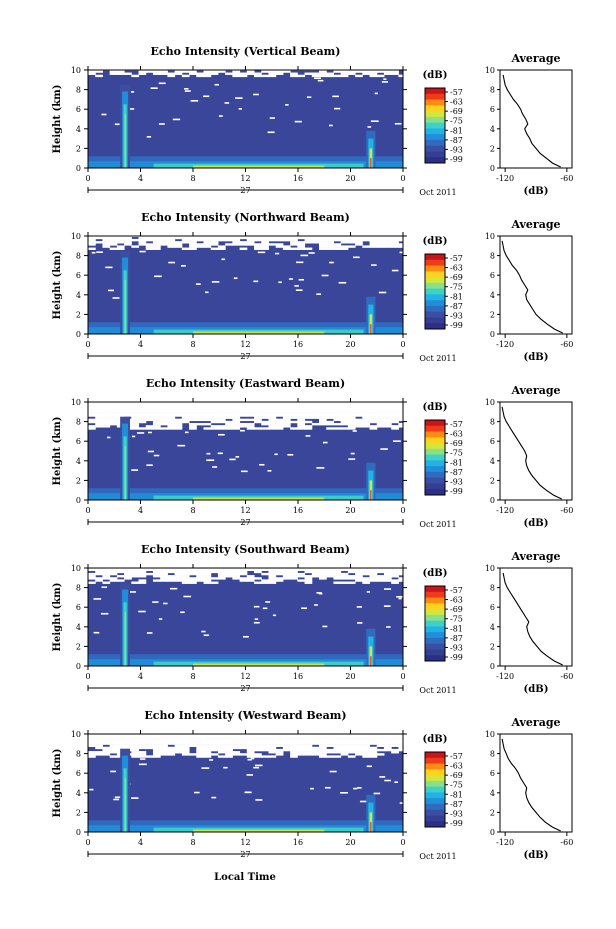  What do you see at coordinates (435, 407) in the screenshot?
I see `colorbar-unit: (dB)` at bounding box center [435, 407].